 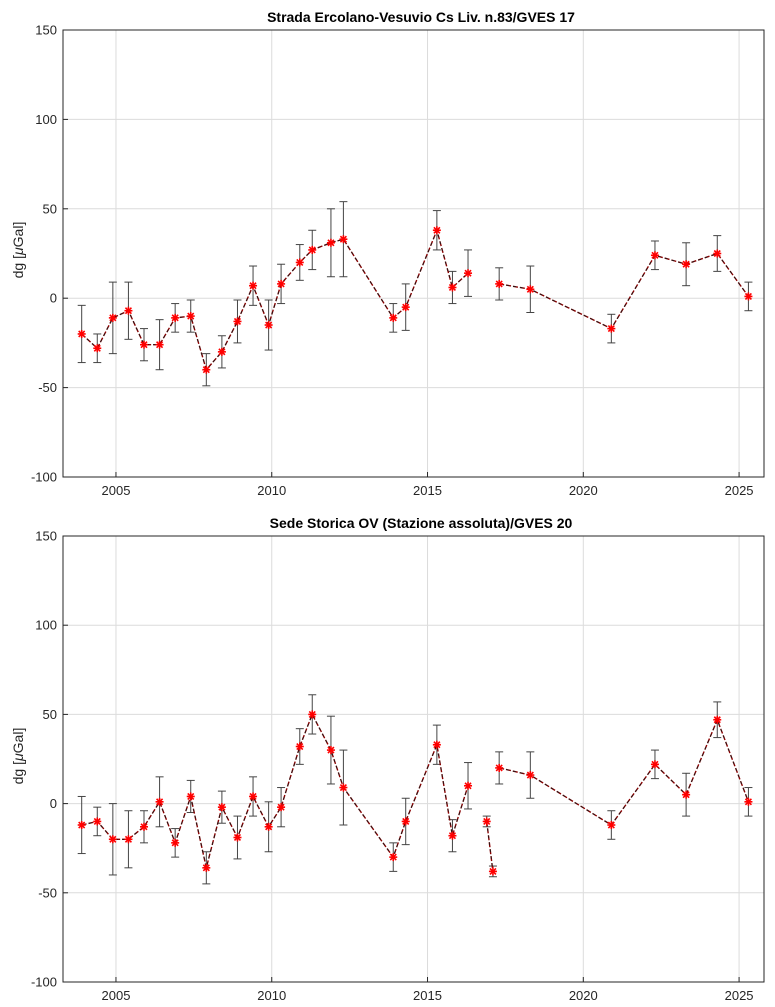 I want to click on data-points, so click(x=415, y=793).